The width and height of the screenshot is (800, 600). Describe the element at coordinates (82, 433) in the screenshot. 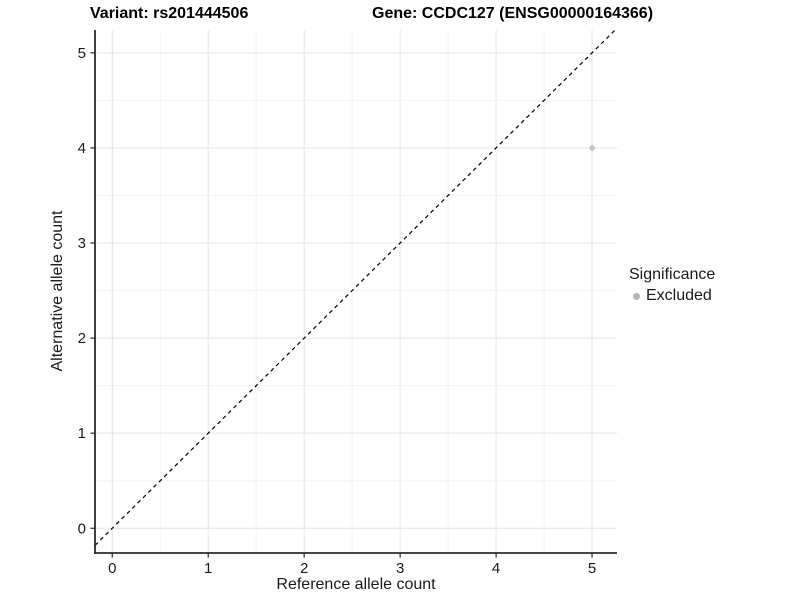

I see `y-tick-label: 1` at that location.